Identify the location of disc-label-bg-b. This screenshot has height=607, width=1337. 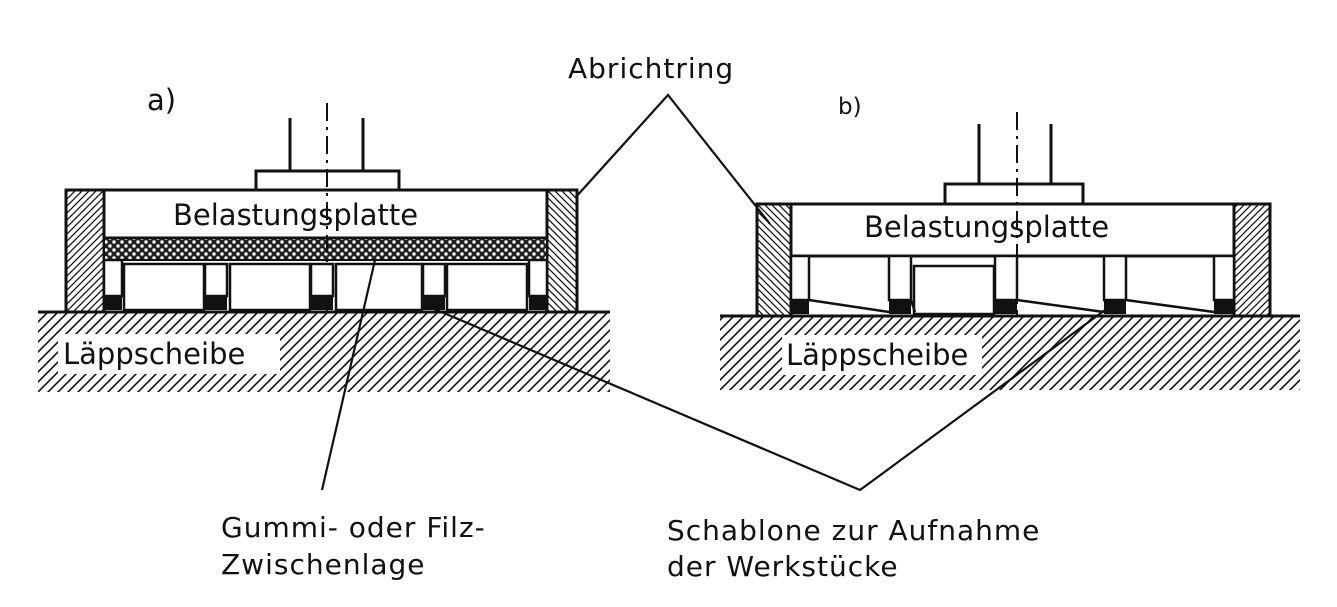
(882, 355).